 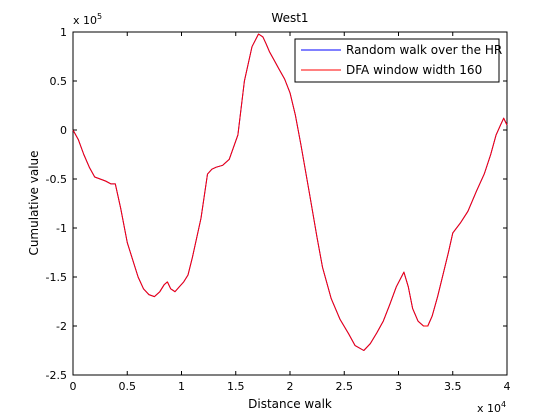 What do you see at coordinates (61, 326) in the screenshot?
I see `y-tick-label: -2` at bounding box center [61, 326].